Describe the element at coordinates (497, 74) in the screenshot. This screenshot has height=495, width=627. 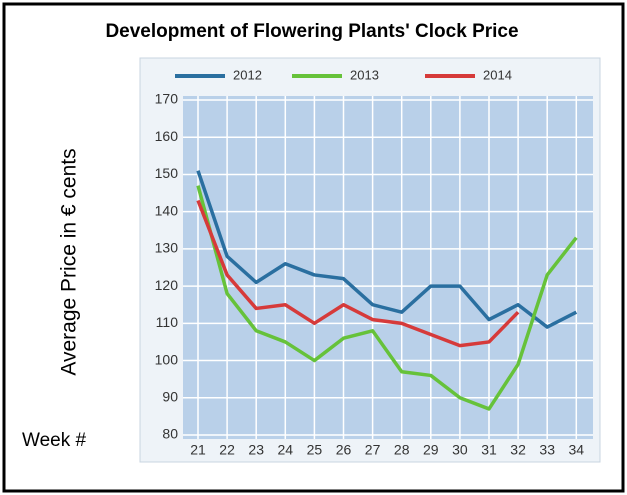
I see `legend-label: 2014` at that location.